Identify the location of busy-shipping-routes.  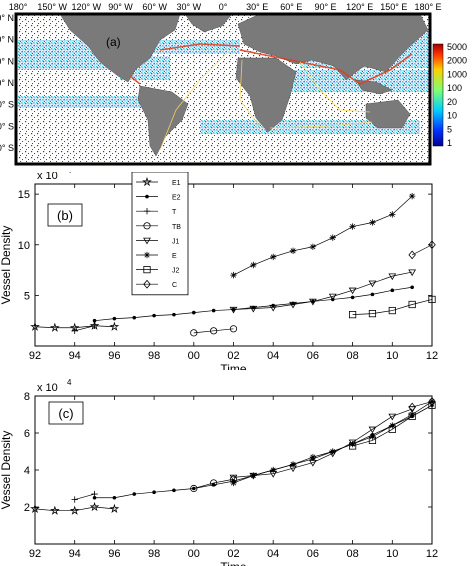
(271, 64).